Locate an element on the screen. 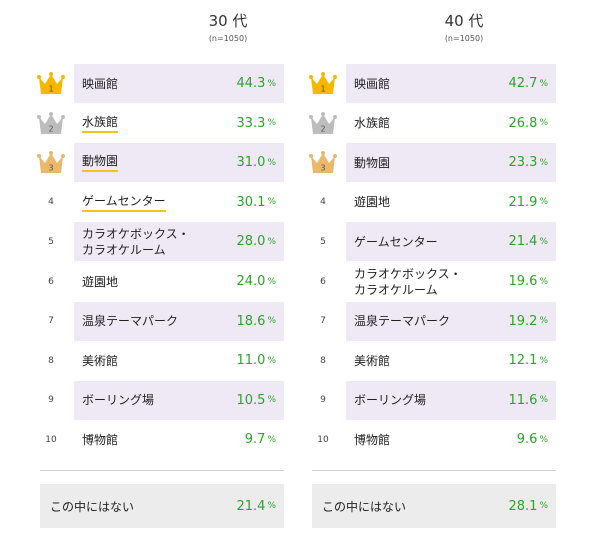 Image resolution: width=590 pixels, height=546 pixels. value: 11.0 is located at coordinates (251, 361).